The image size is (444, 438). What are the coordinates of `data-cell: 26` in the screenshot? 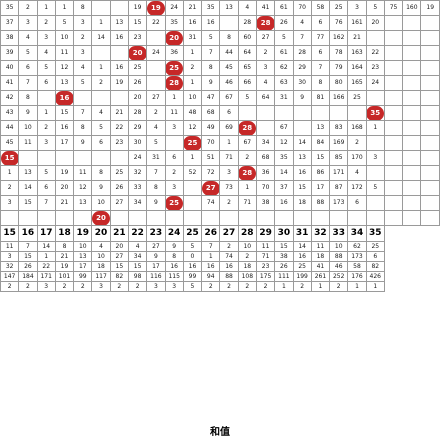 It's located at (284, 23).